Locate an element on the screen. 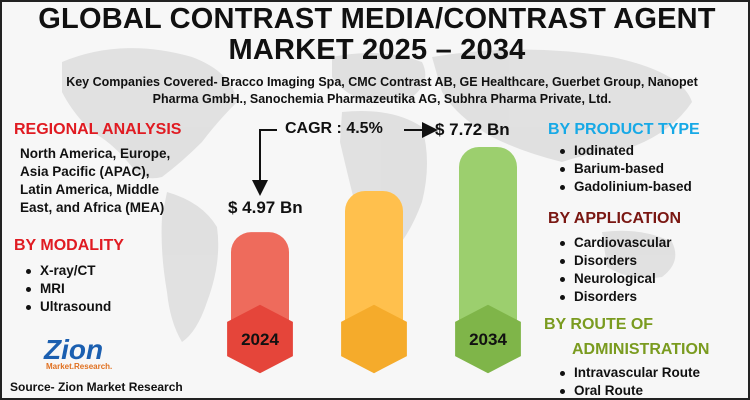 The width and height of the screenshot is (750, 400). list-item: Ultrasound is located at coordinates (67, 307).